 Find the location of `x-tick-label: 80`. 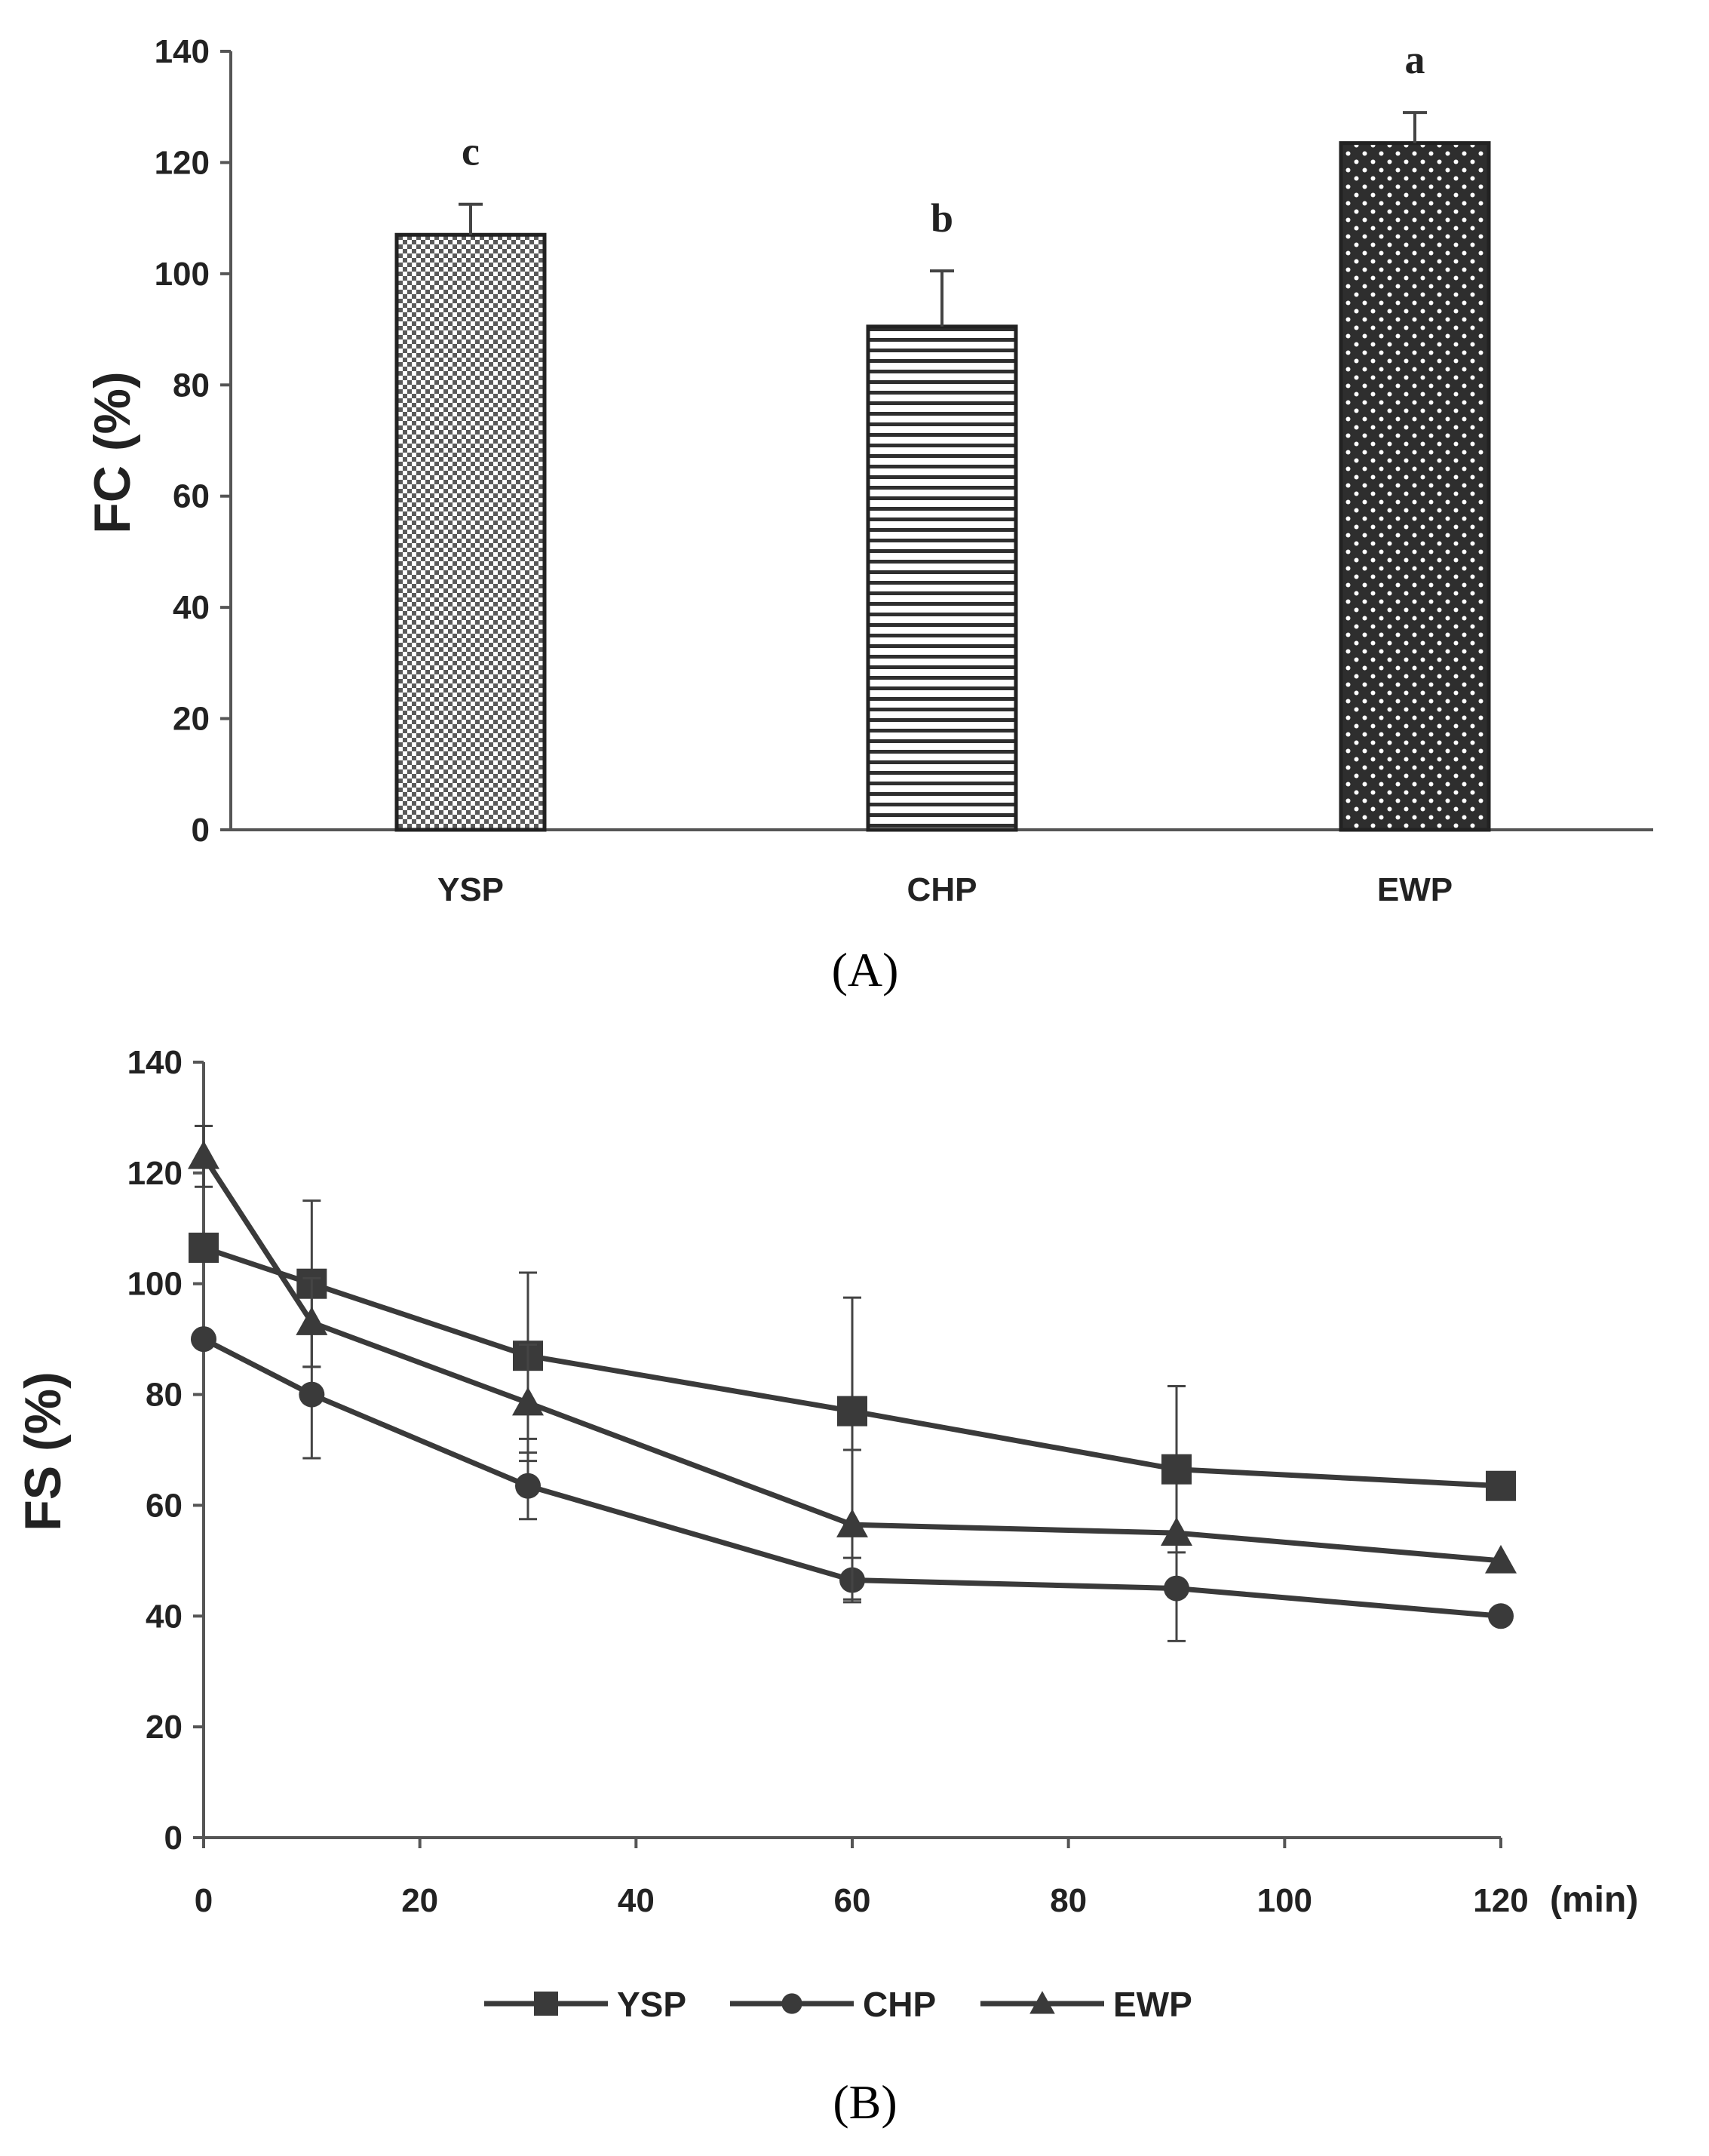

x-tick-label: 80 is located at coordinates (1068, 1900).